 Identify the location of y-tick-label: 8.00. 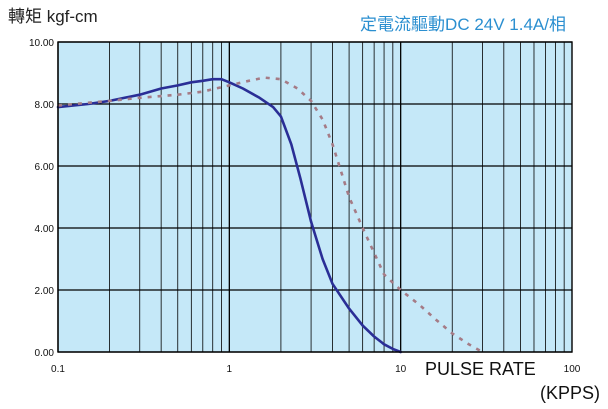
(45, 105).